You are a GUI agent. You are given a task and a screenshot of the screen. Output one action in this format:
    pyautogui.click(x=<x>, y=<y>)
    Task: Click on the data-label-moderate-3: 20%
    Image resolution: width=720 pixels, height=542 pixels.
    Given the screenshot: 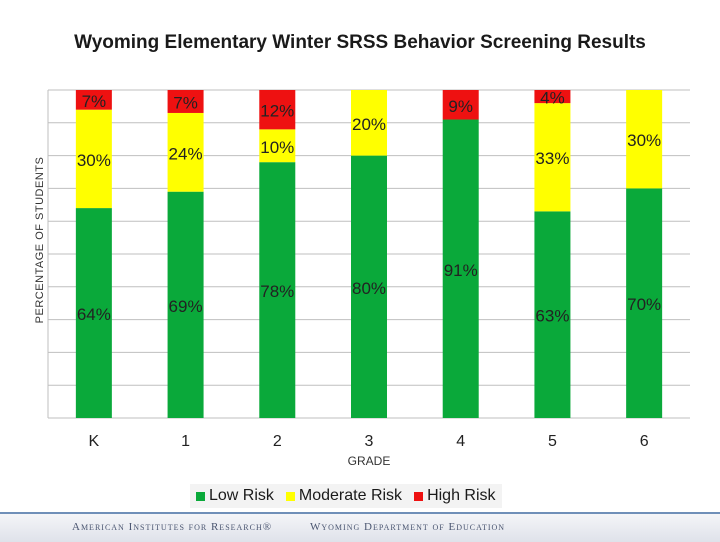 What is the action you would take?
    pyautogui.click(x=369, y=124)
    